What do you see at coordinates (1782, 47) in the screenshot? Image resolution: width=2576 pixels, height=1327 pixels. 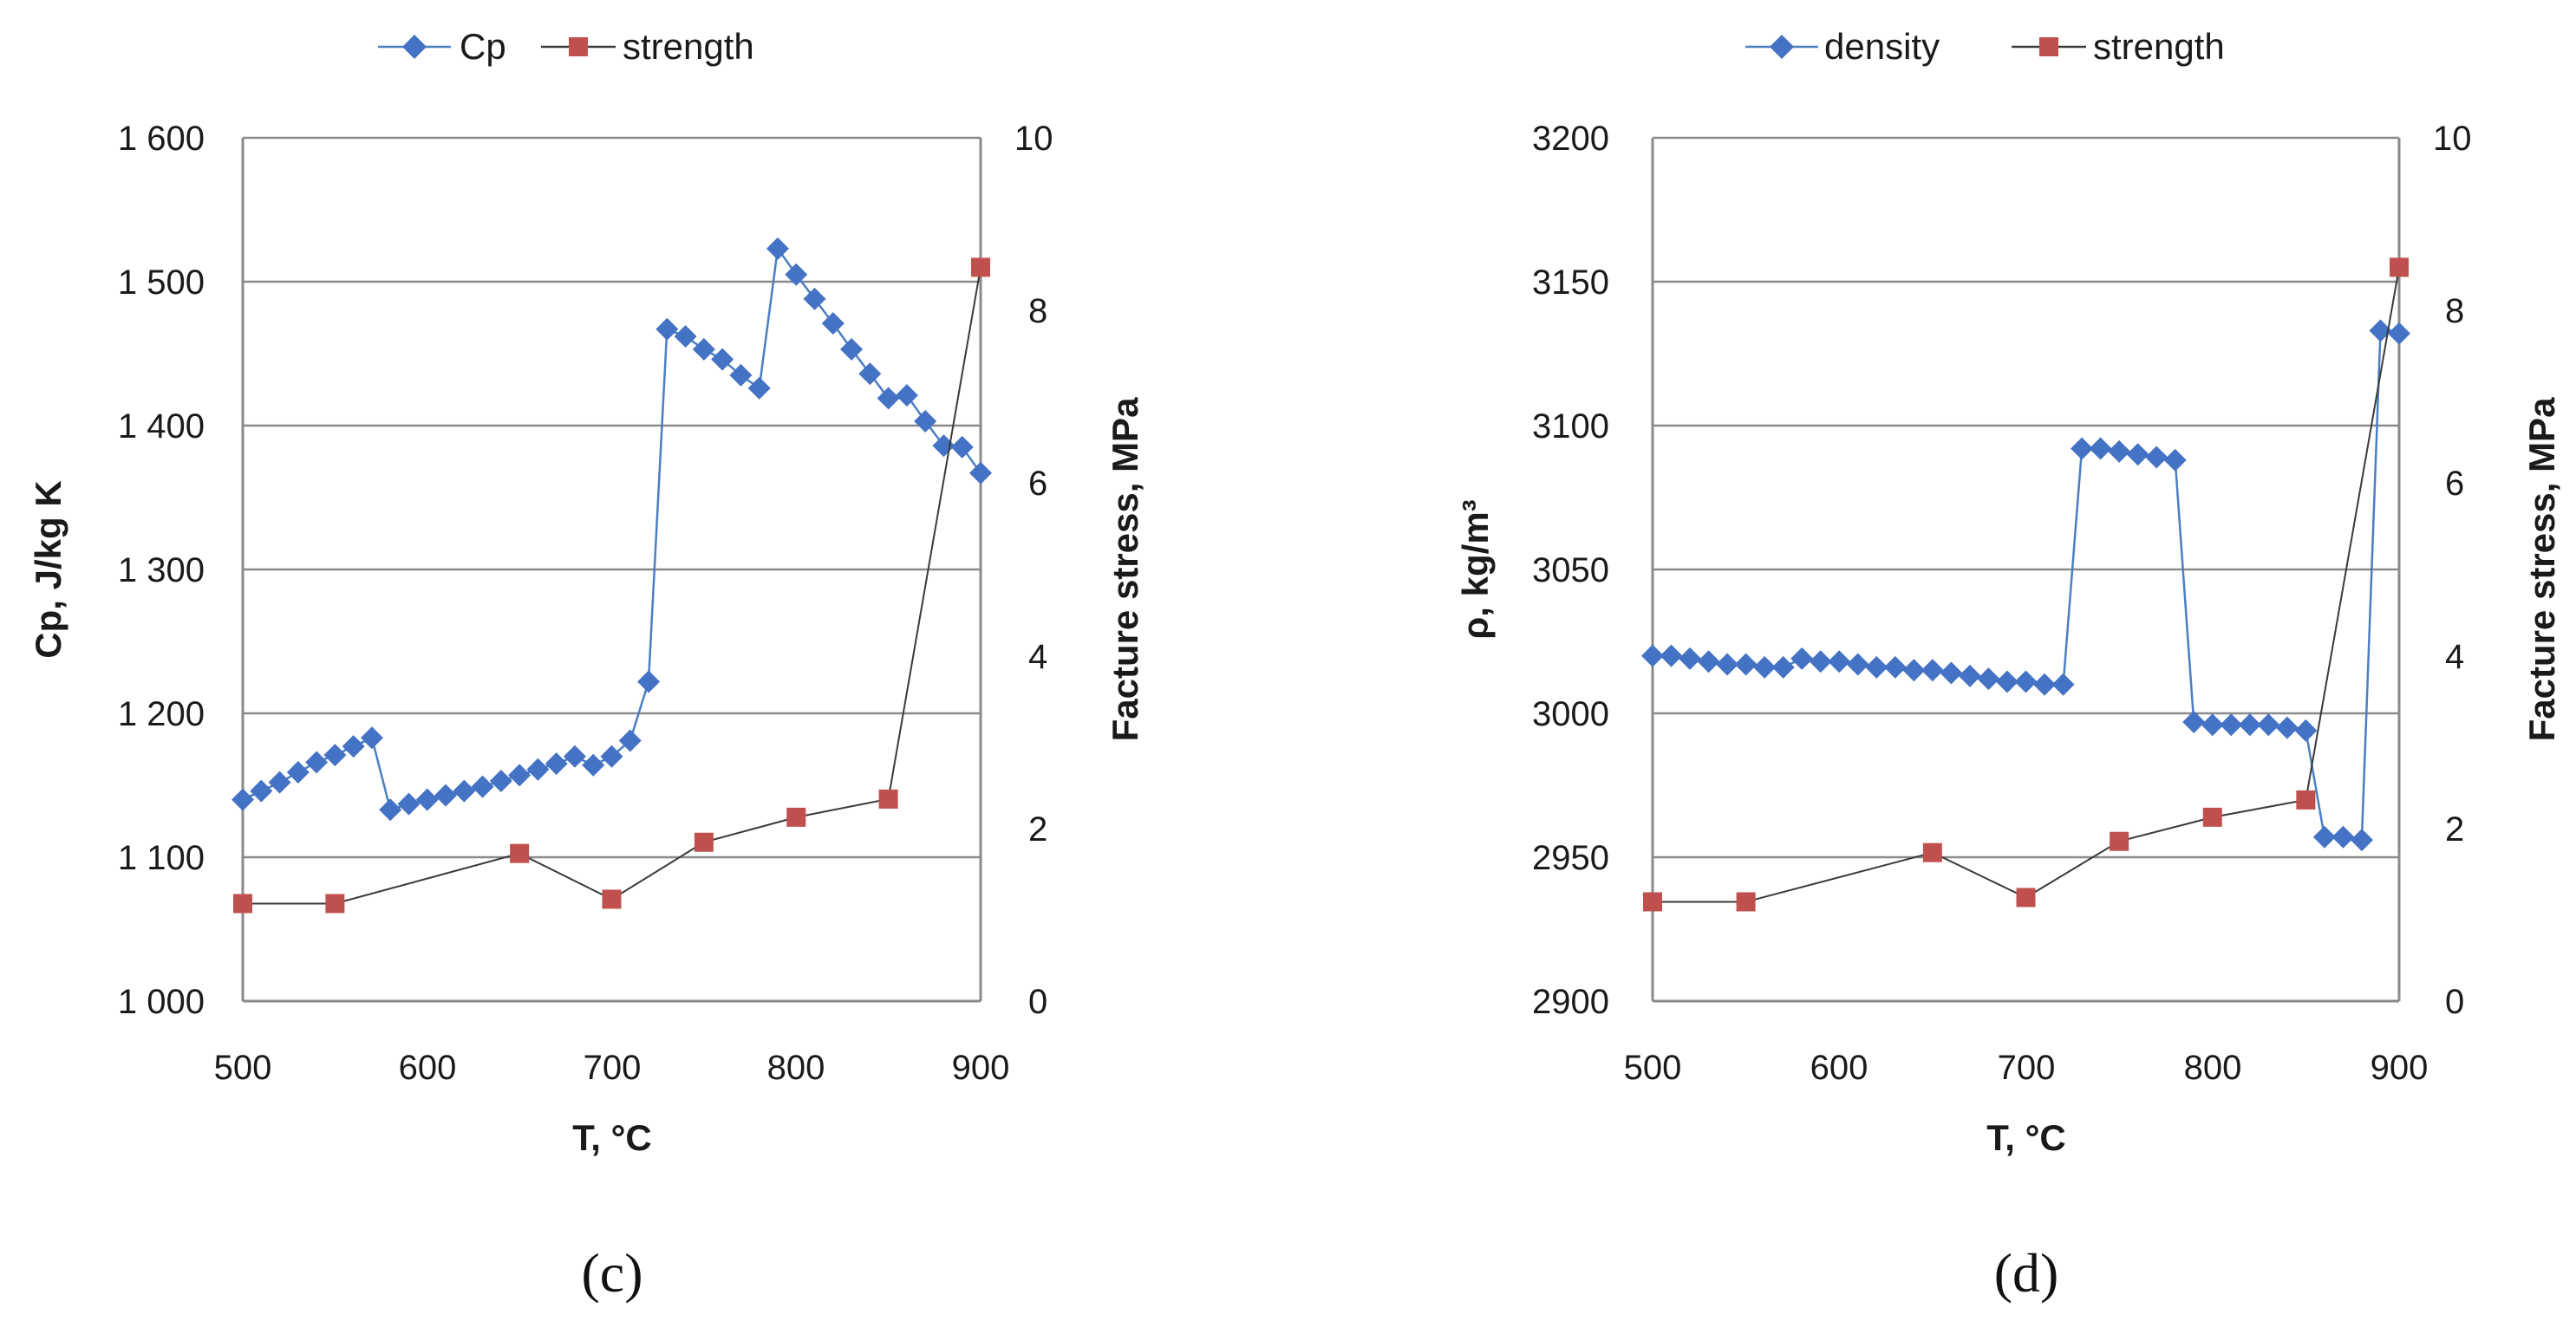 I see `legend-marker-density` at bounding box center [1782, 47].